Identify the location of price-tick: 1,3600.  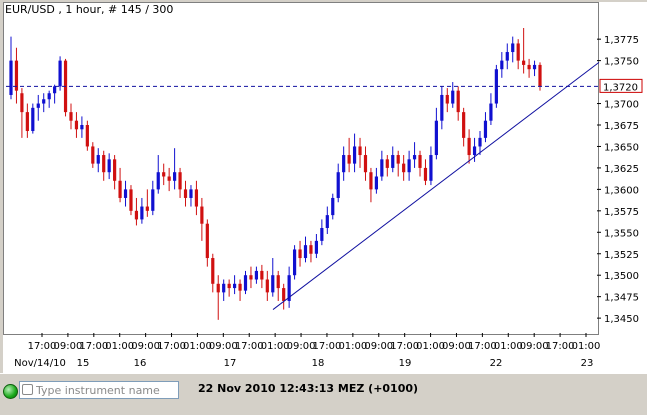
(618, 190).